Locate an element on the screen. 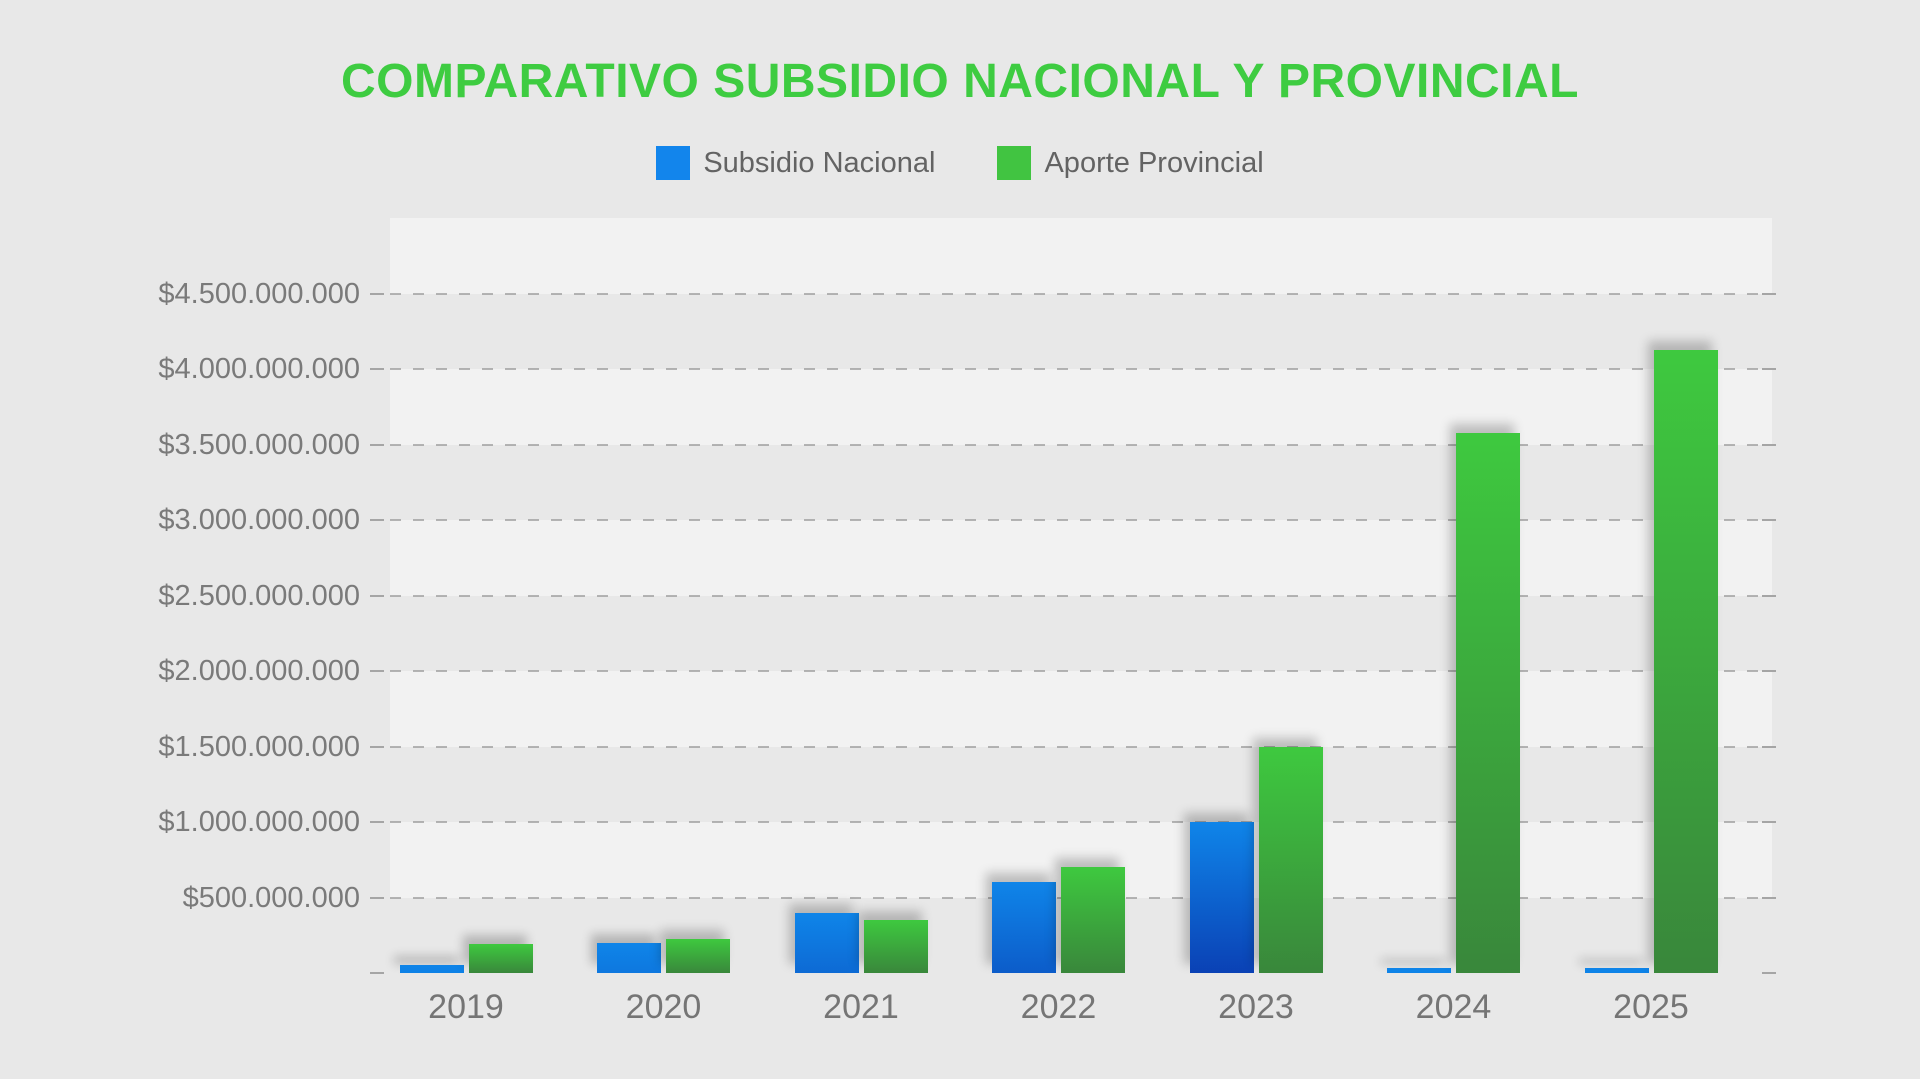 This screenshot has height=1079, width=1920. y-axis-label: $1.000.000.000 is located at coordinates (259, 822).